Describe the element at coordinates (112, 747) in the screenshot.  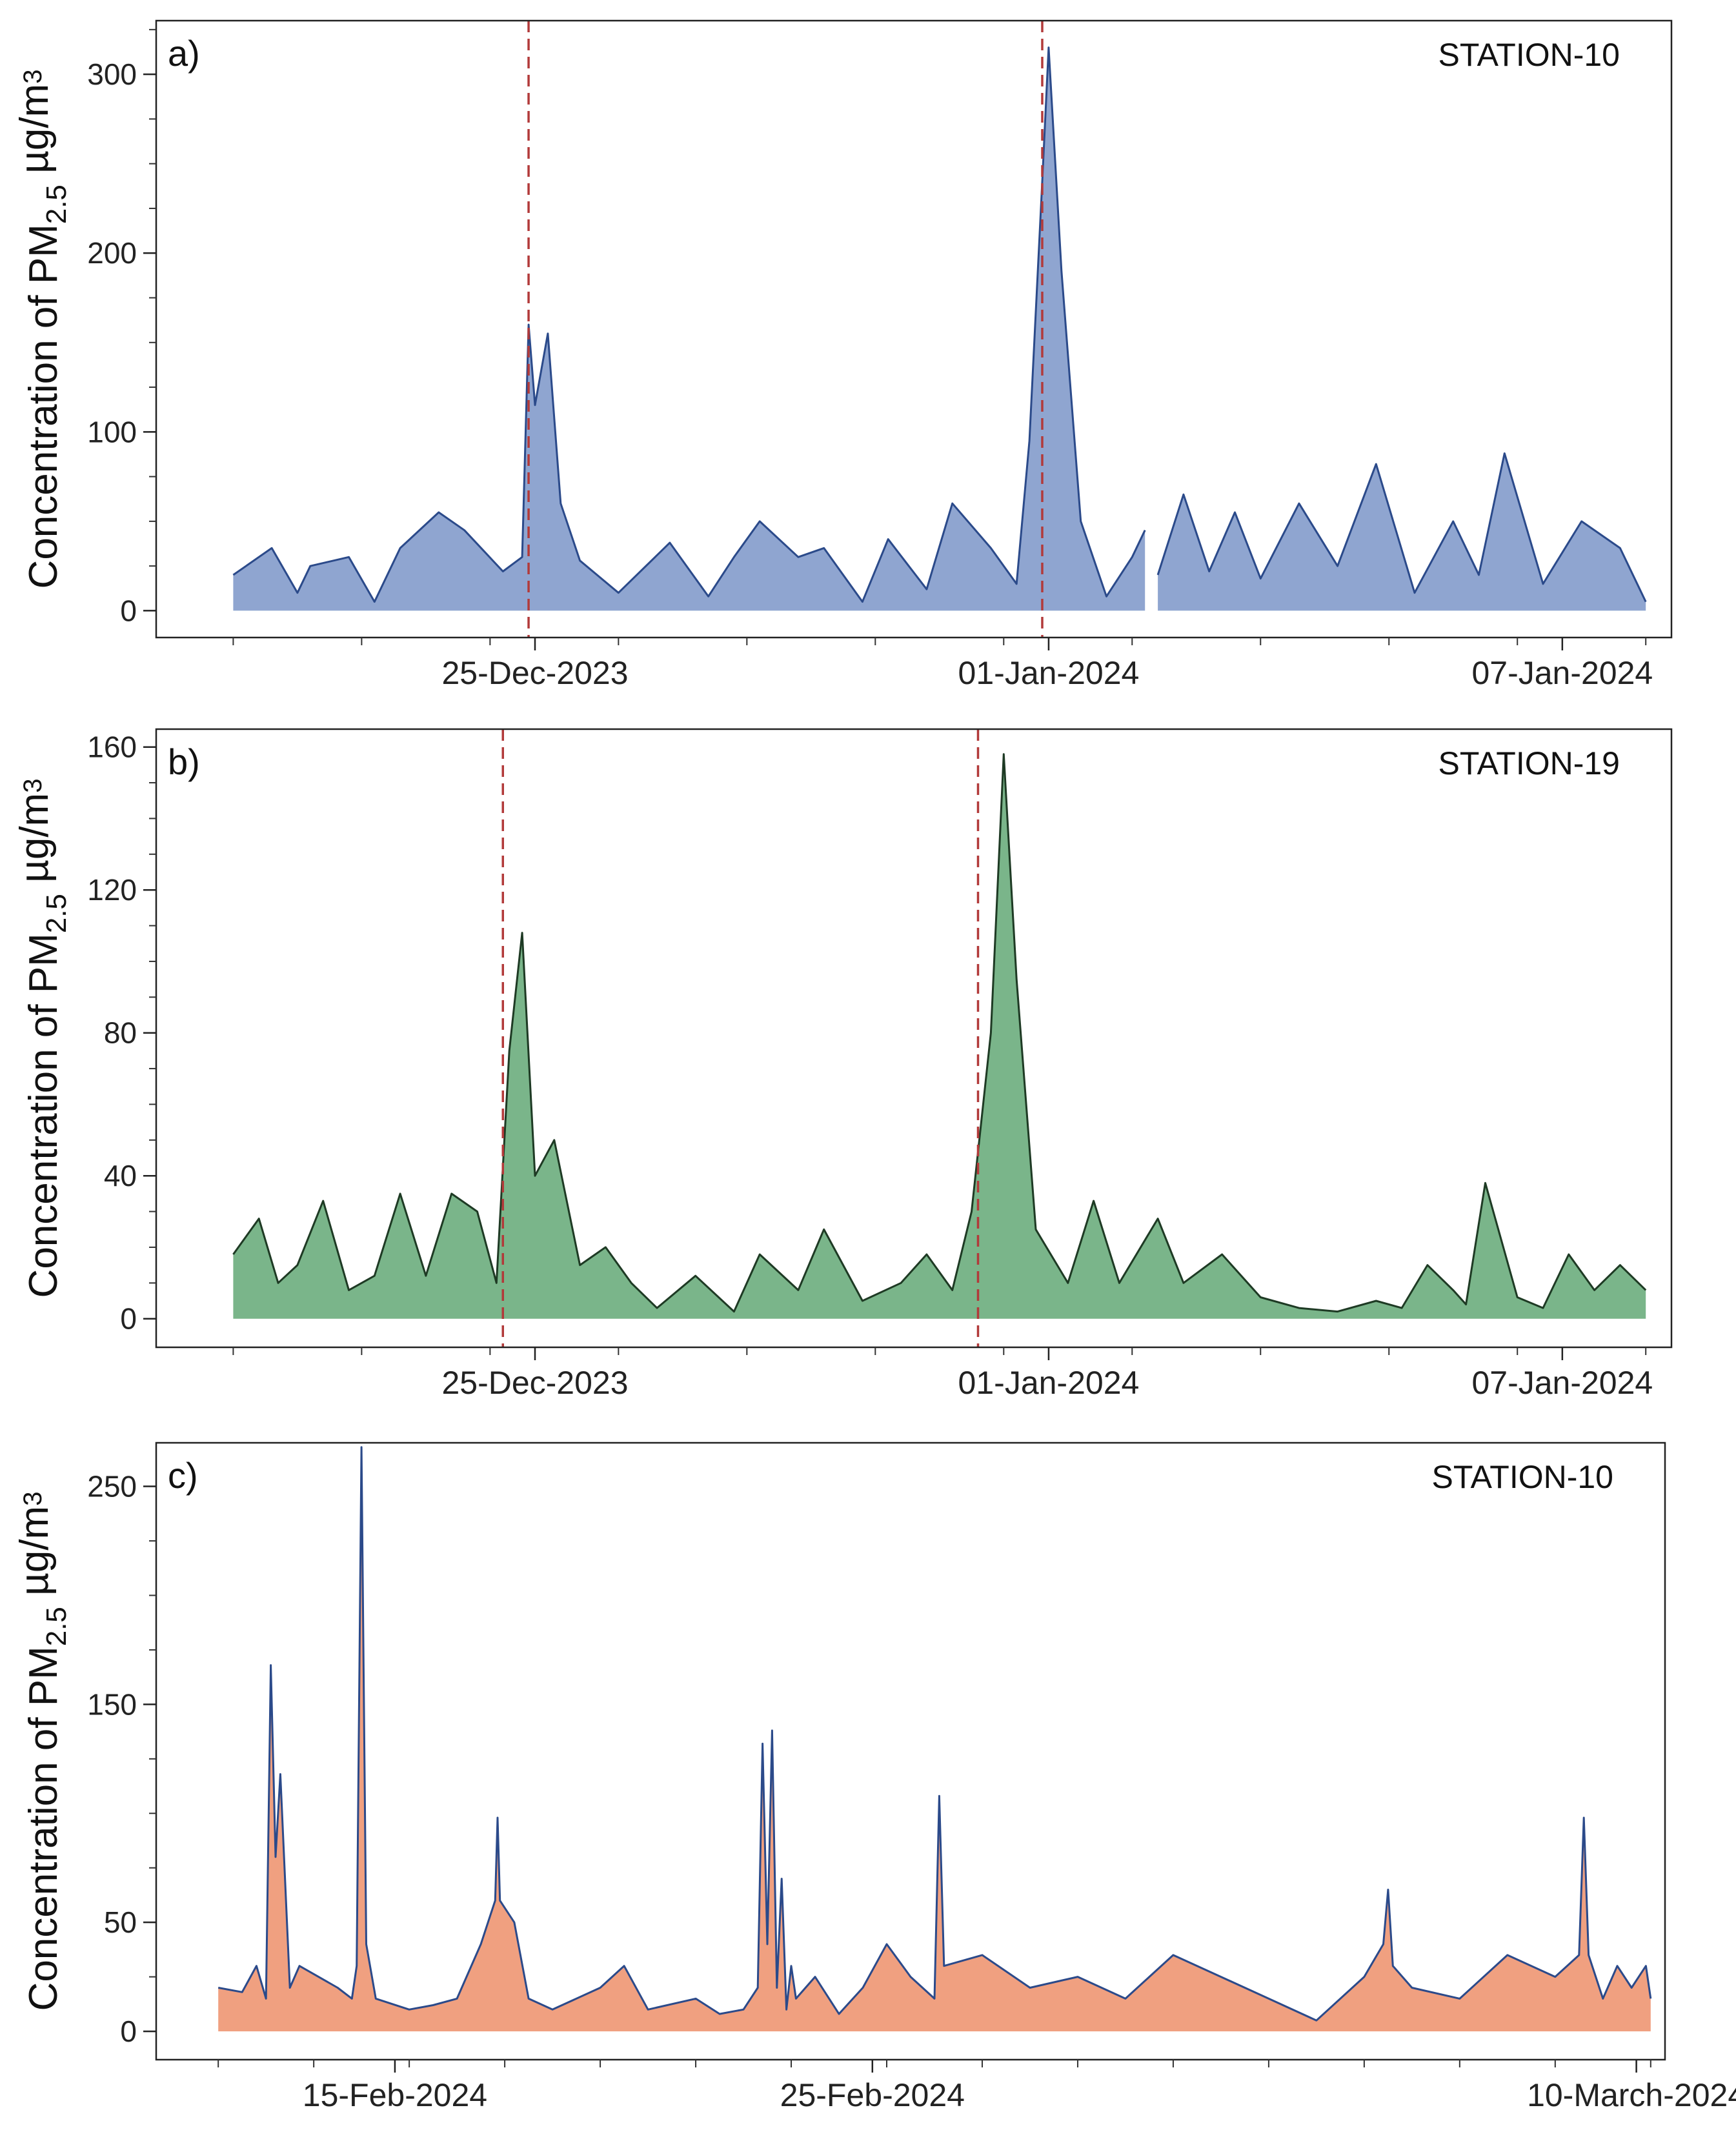
I see `y-tick-label: 160` at that location.